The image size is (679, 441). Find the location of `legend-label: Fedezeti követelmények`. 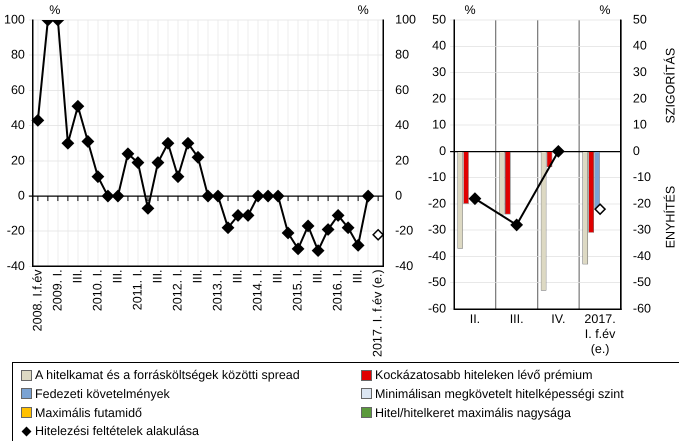

legend-label: Fedezeti követelmények is located at coordinates (102, 394).